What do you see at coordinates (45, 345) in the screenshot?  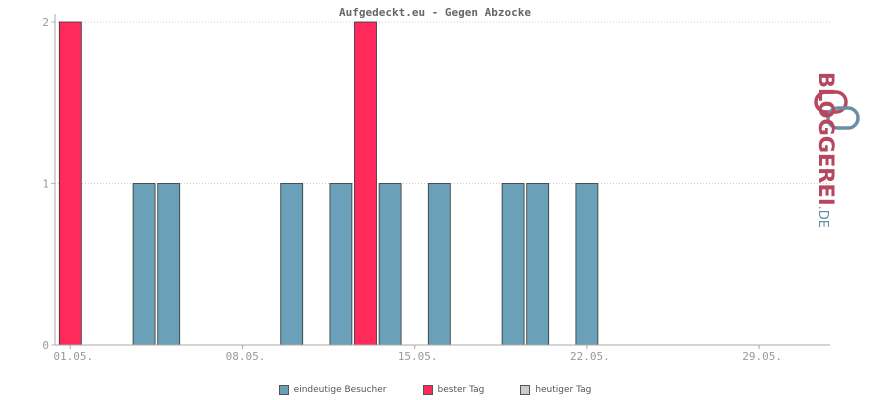 I see `y-tick-label: 0` at bounding box center [45, 345].